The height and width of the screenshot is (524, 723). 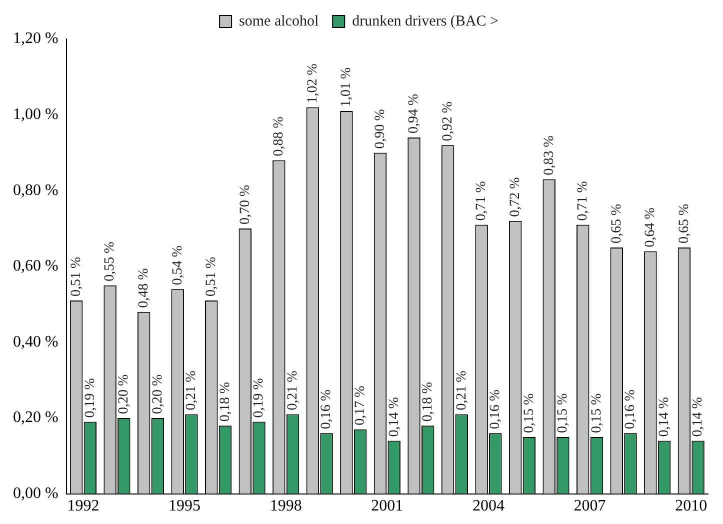 I want to click on y-tick-label: 0,00 %, so click(x=35, y=493).